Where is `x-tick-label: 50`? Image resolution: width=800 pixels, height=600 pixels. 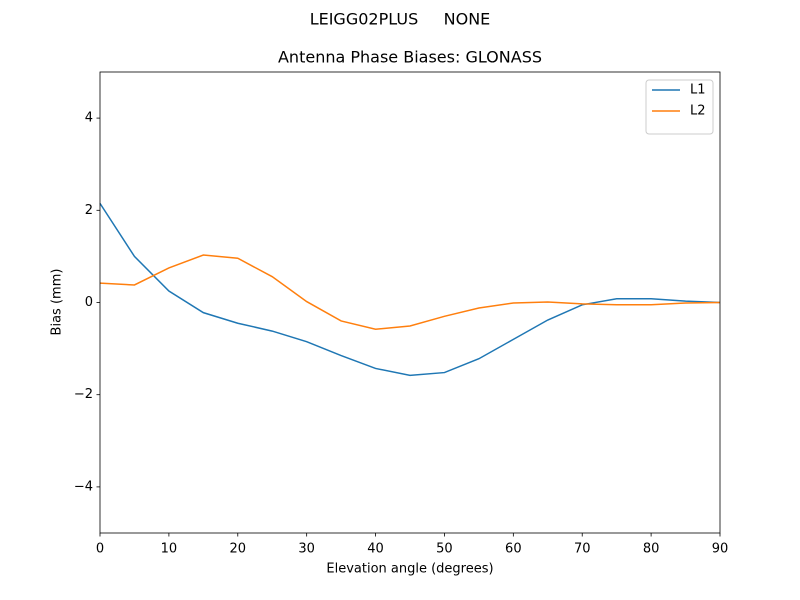 x-tick-label: 50 is located at coordinates (444, 549).